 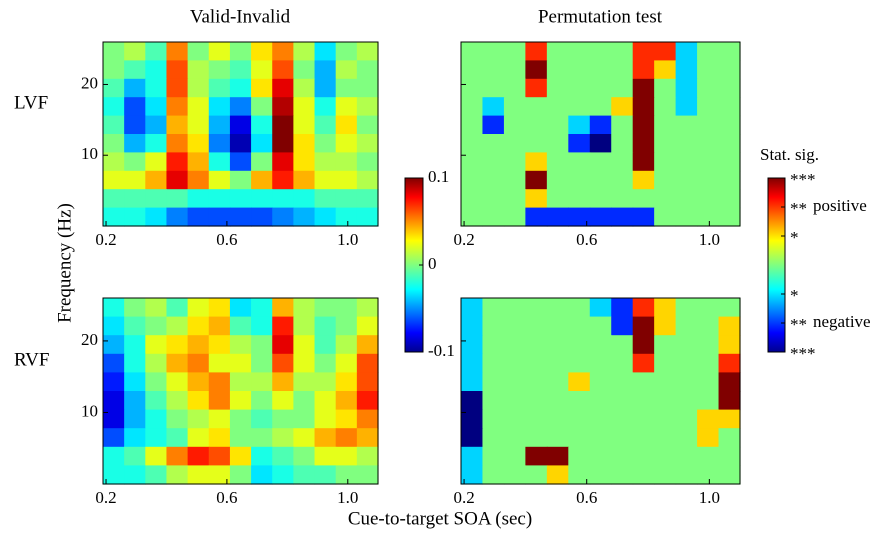 What do you see at coordinates (89, 410) in the screenshot?
I see `y-tick-label: 10` at bounding box center [89, 410].